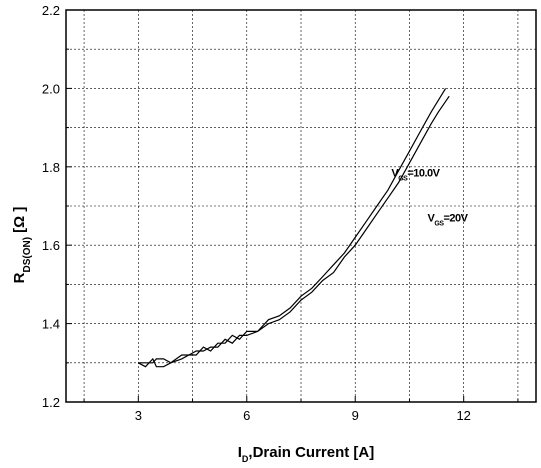 The image size is (541, 468). Describe the element at coordinates (246, 415) in the screenshot. I see `x-tick-label: 6` at that location.